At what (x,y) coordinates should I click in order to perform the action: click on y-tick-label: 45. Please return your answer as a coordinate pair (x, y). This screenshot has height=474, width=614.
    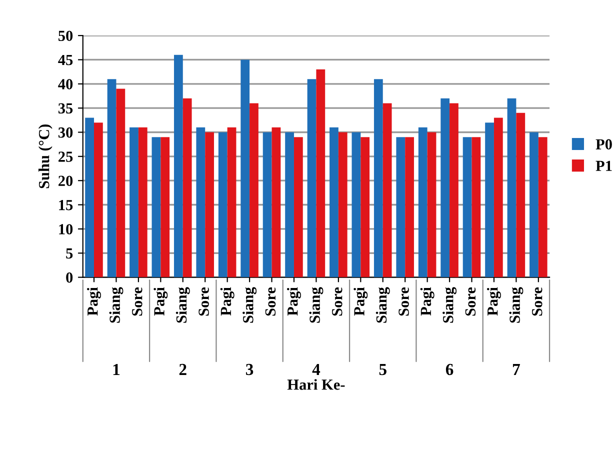
    Looking at the image, I should click on (65, 60).